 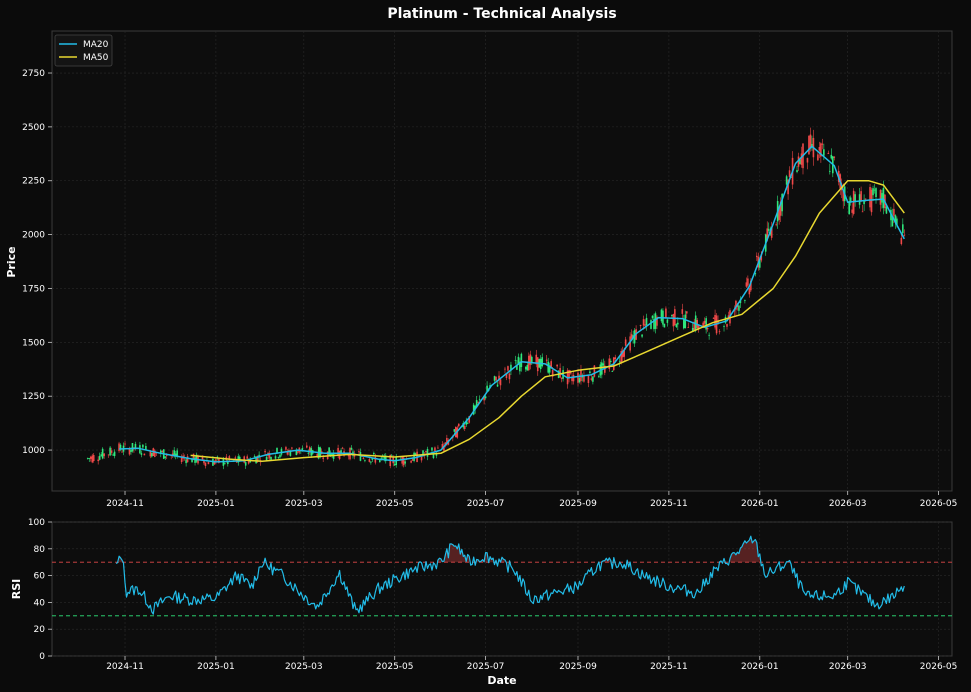 I want to click on price-legend: MA20 MA50, so click(x=83, y=50).